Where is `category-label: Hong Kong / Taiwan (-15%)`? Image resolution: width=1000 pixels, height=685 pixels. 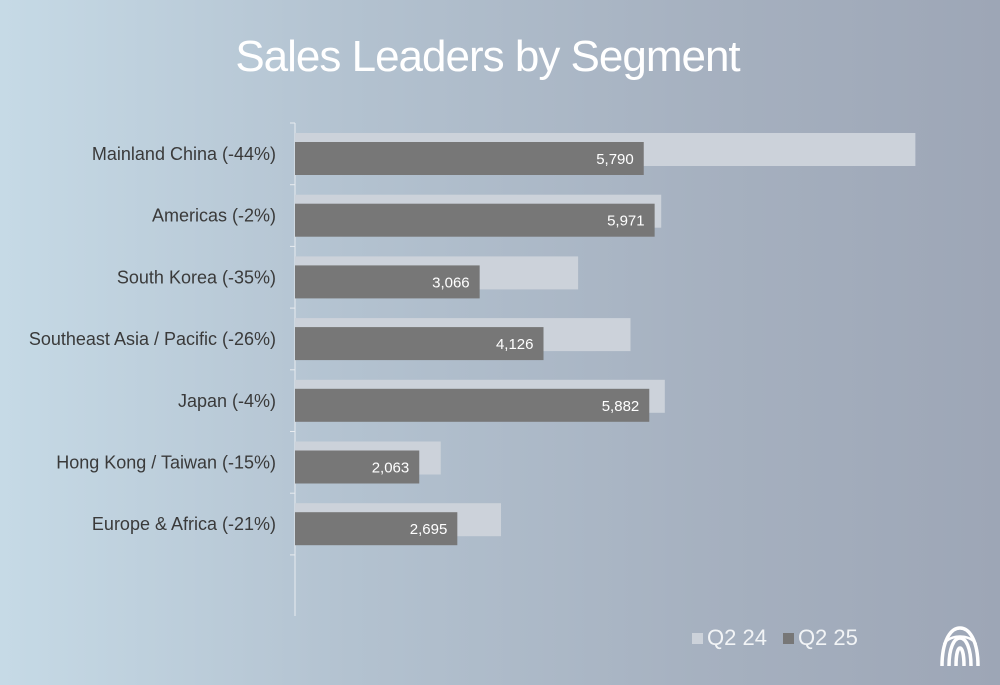 category-label: Hong Kong / Taiwan (-15%) is located at coordinates (166, 463).